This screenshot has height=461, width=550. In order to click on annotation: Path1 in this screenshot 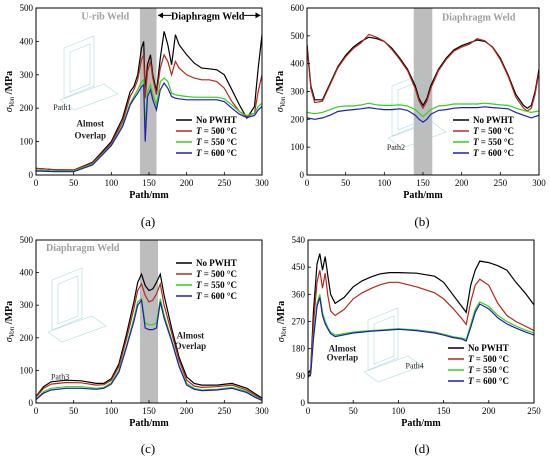, I will do `click(62, 107)`.